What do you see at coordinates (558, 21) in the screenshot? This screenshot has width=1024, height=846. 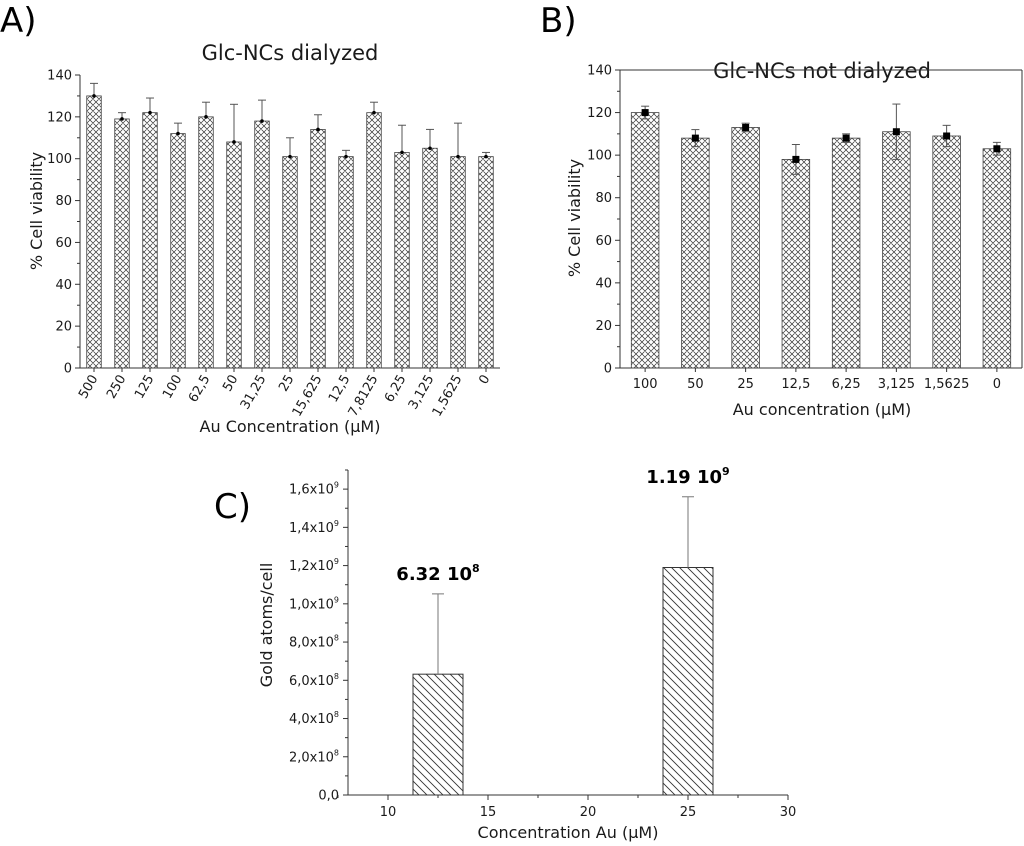 I see `panel-b-label: B)` at bounding box center [558, 21].